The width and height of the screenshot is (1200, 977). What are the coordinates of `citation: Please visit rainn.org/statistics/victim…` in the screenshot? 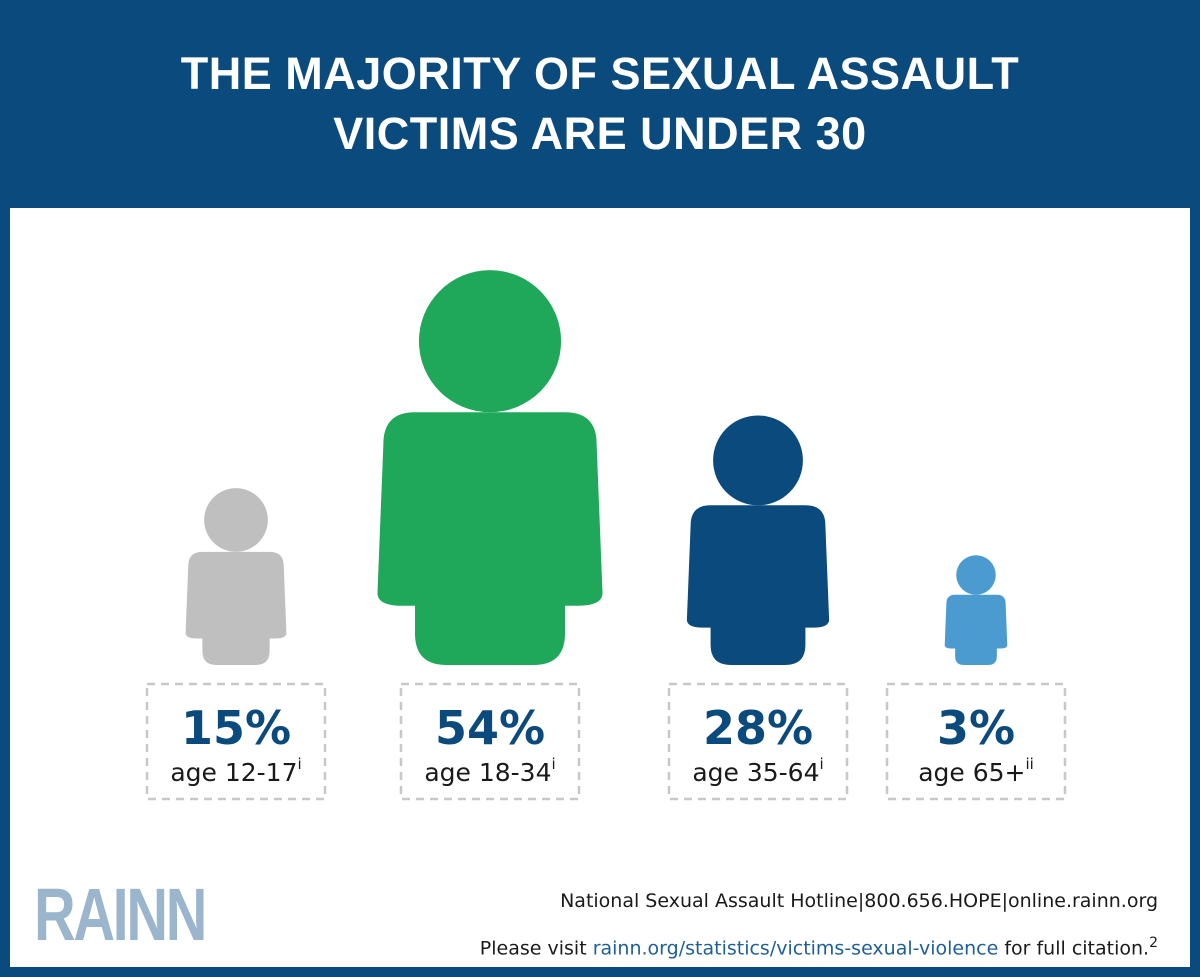 It's located at (819, 945).